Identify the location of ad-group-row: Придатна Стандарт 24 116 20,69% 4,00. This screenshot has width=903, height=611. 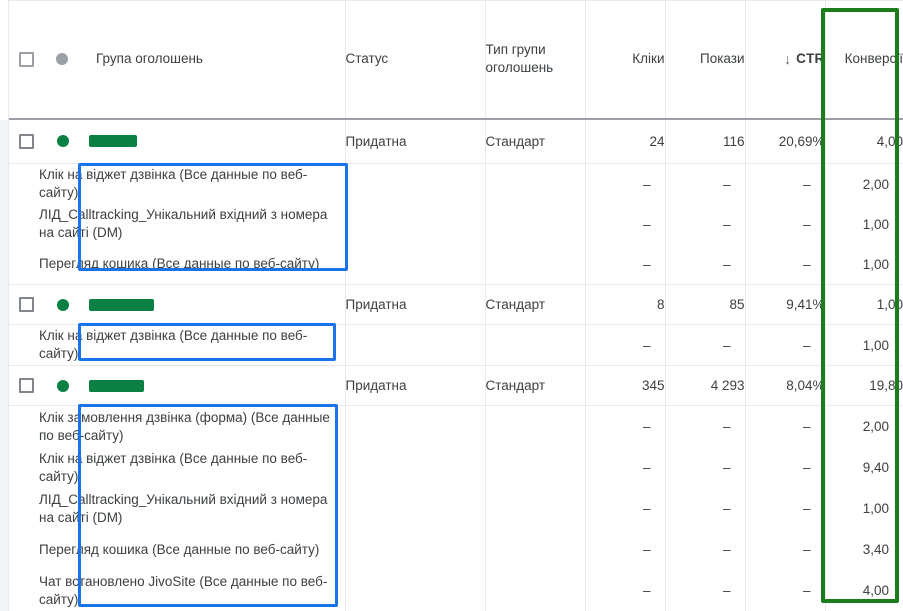
(456, 141).